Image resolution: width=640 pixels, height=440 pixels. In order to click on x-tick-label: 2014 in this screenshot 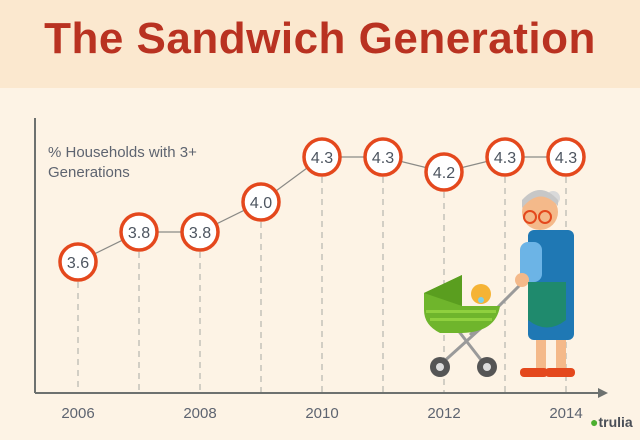, I will do `click(565, 413)`.